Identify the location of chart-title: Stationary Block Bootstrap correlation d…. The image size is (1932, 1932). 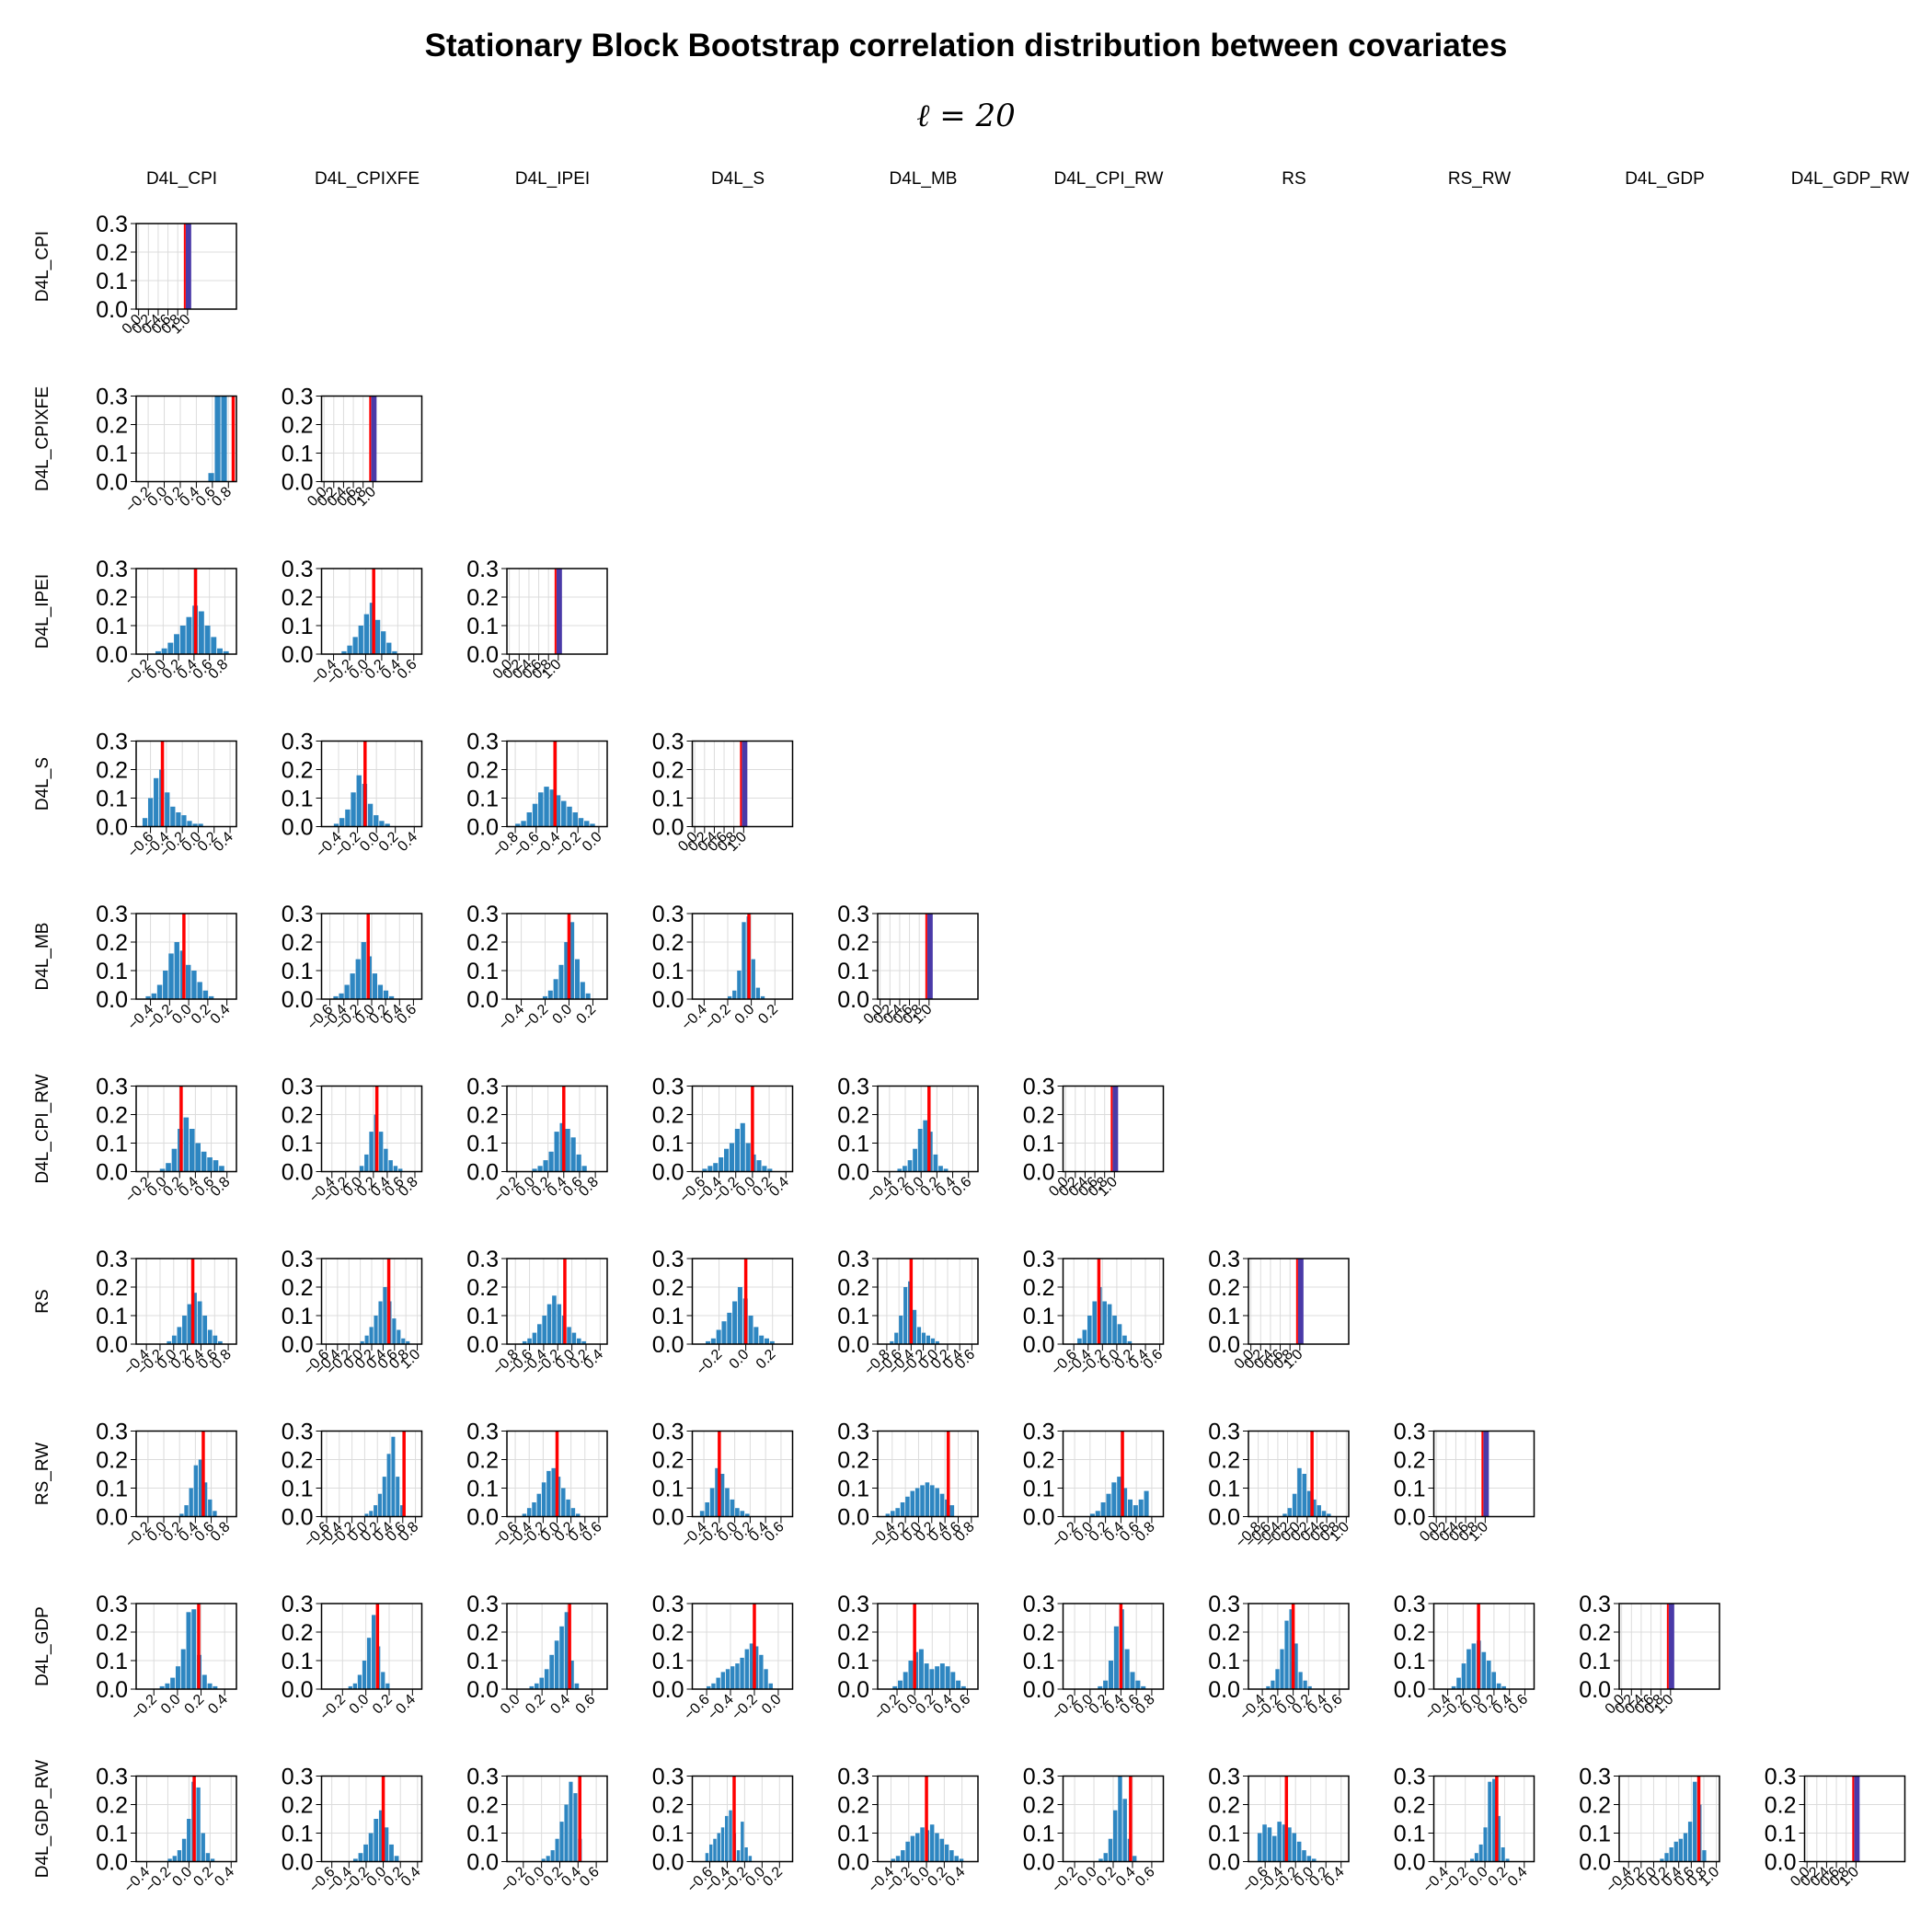
(966, 45).